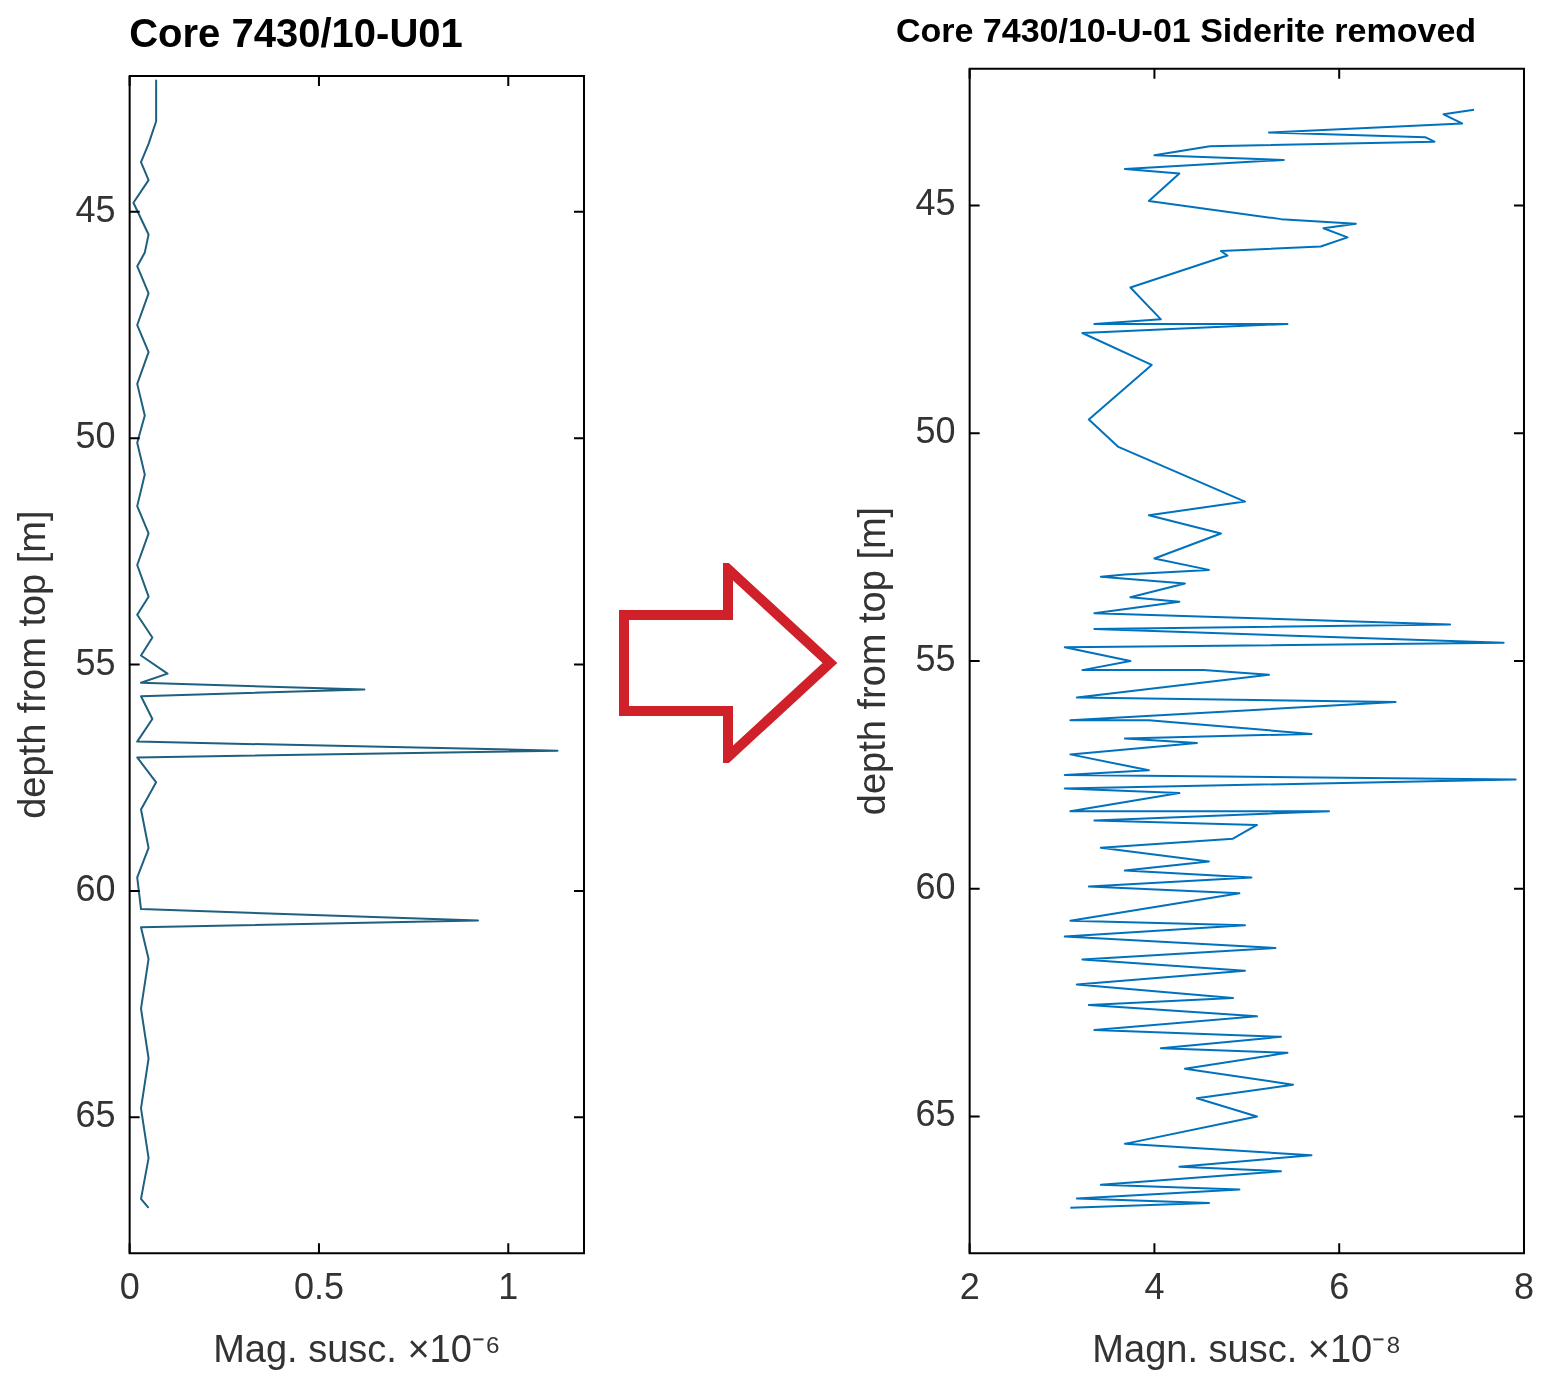 Image resolution: width=1565 pixels, height=1394 pixels. I want to click on x-tick-label: 2, so click(969, 1286).